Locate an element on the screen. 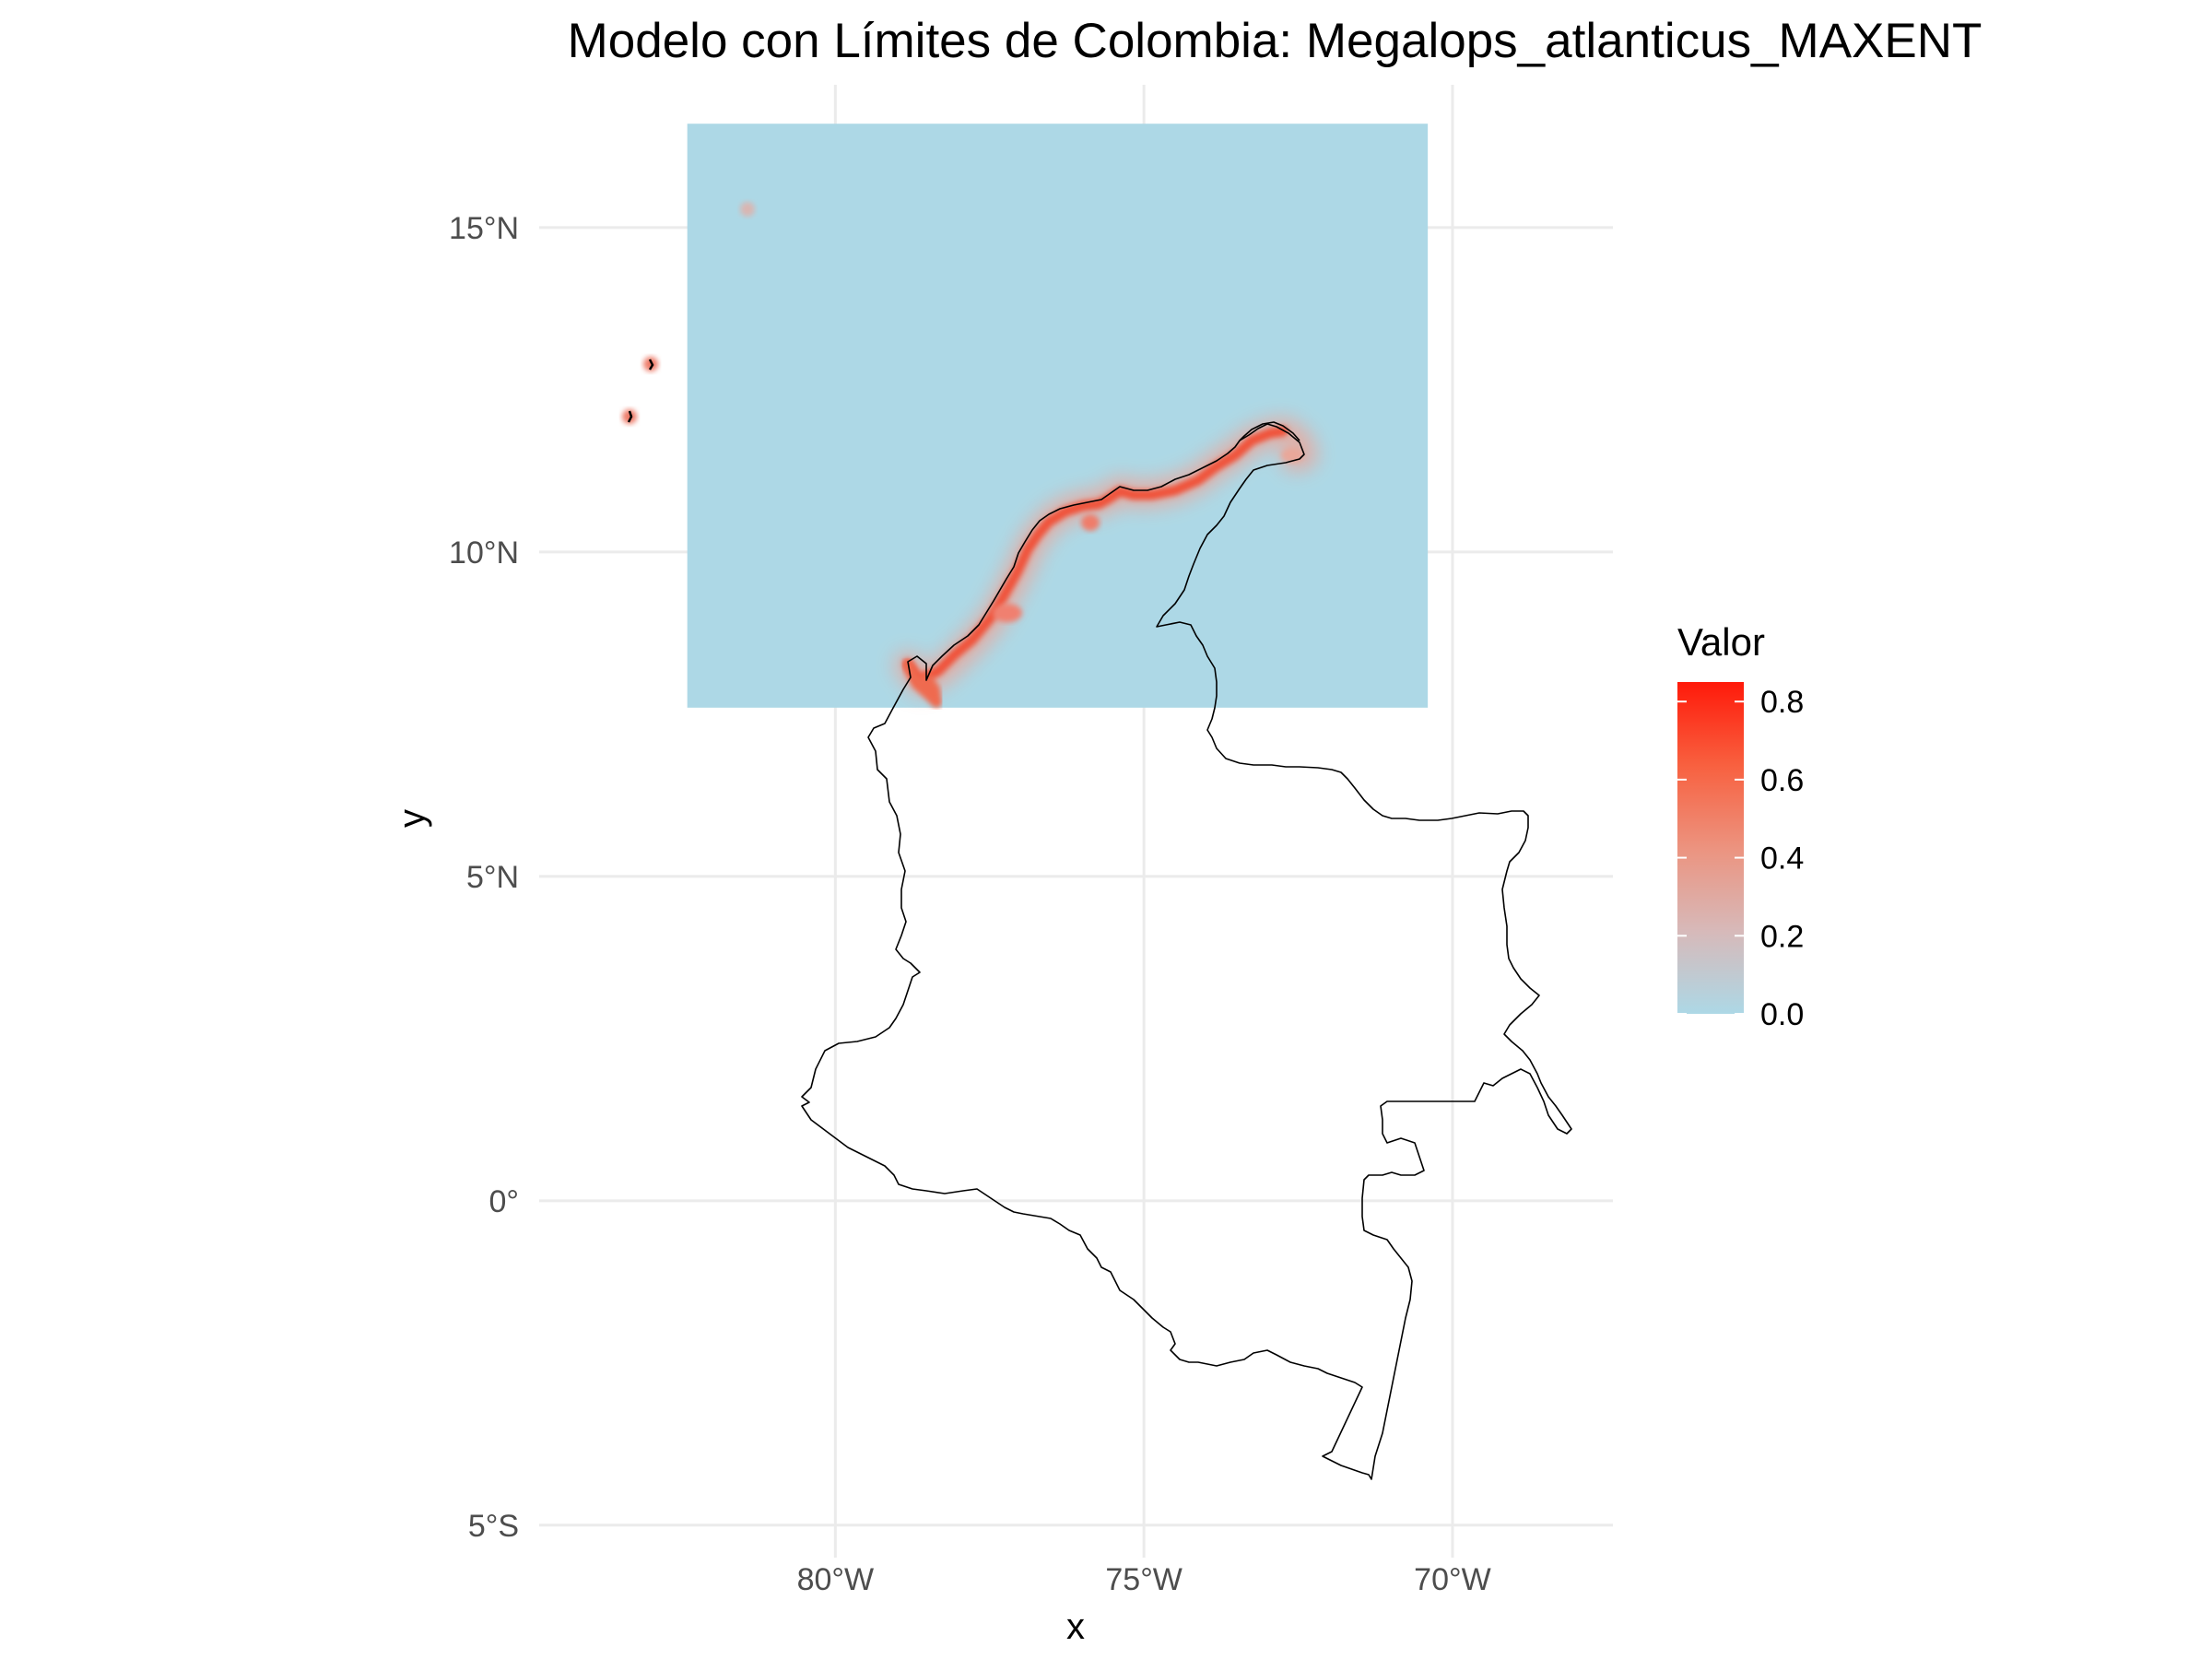 The width and height of the screenshot is (2212, 1659). legend-tick-label: 0.6 is located at coordinates (1782, 780).